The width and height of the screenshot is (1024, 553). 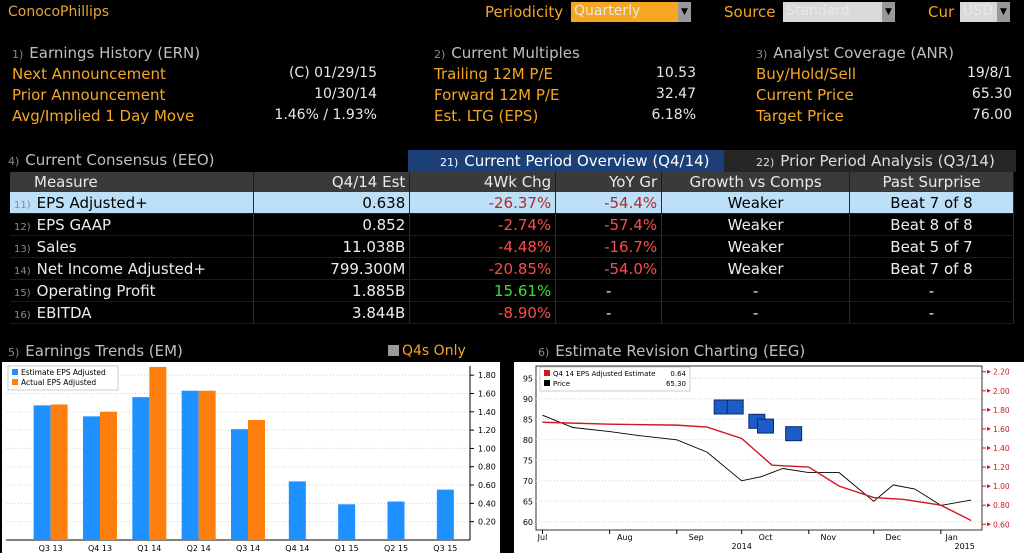 What do you see at coordinates (1001, 372) in the screenshot?
I see `right-tick-label: 2.20` at bounding box center [1001, 372].